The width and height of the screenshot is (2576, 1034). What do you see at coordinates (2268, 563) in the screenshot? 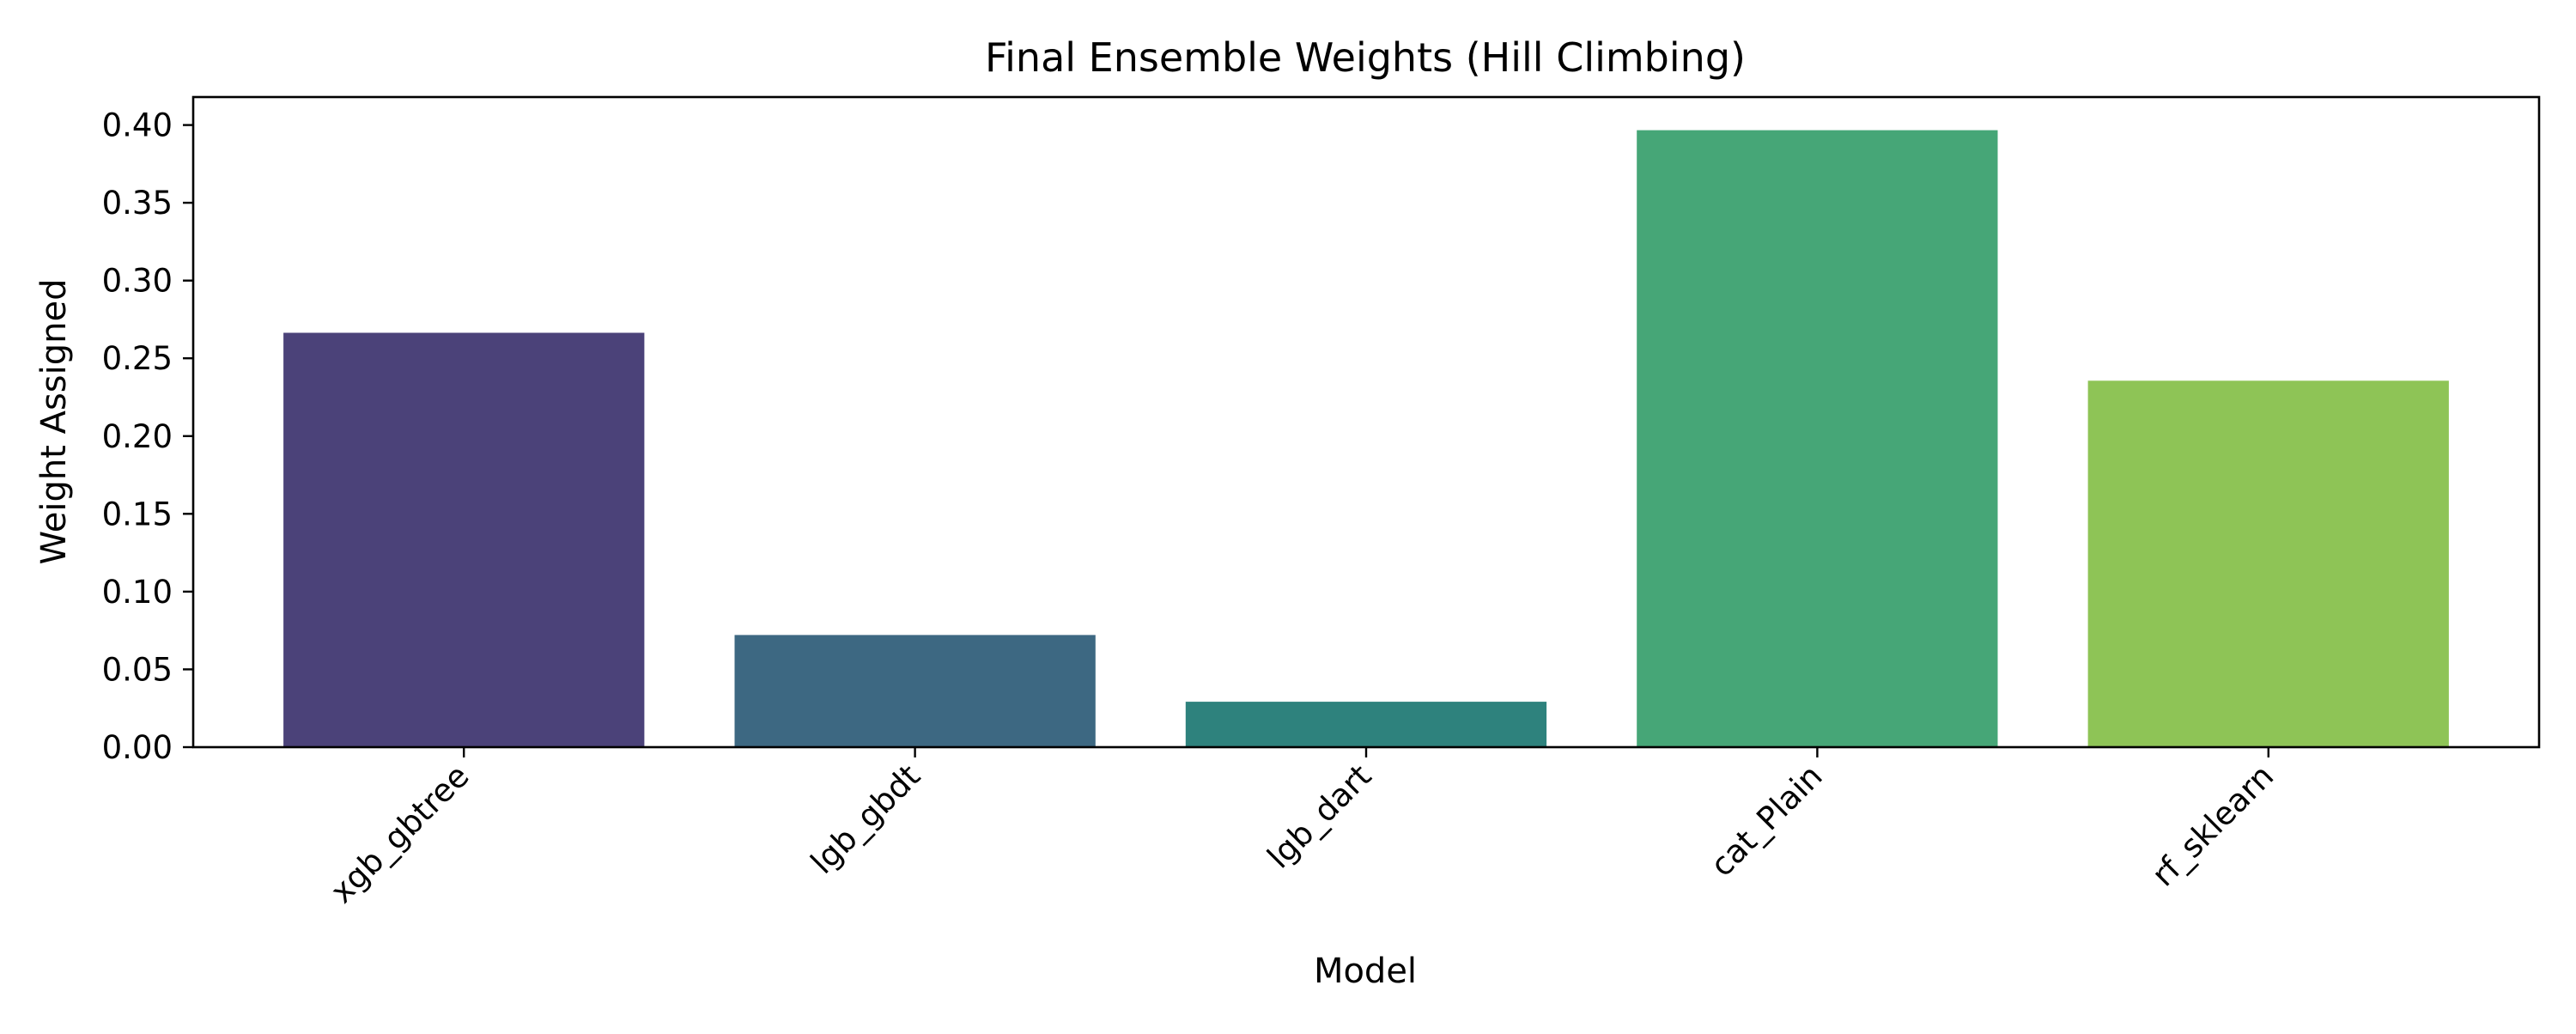
I see `bar-rf_sklearn` at bounding box center [2268, 563].